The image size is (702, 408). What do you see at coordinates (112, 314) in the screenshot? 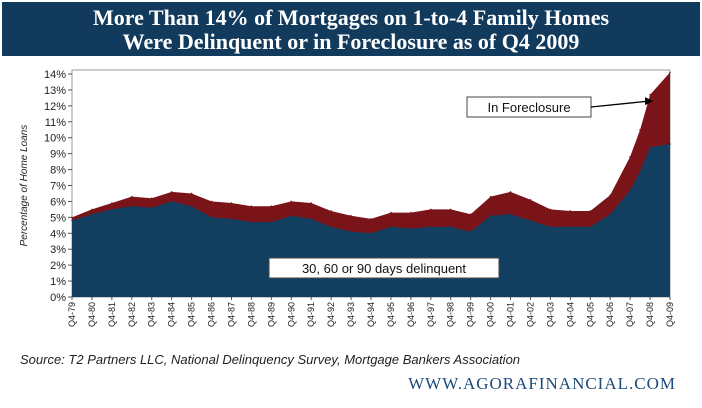
I see `x-tick-label: Q4-81` at bounding box center [112, 314].